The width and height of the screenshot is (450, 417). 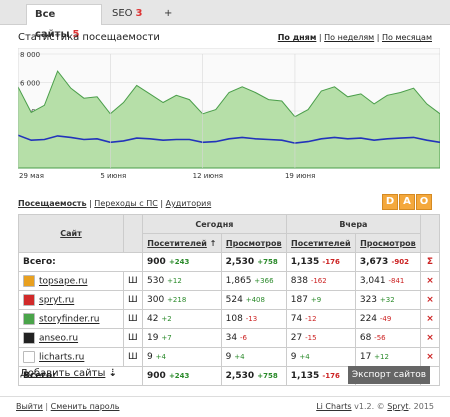 I want to click on site-row: spryt.ru Ш 300 +218 524 +408 187 +9 323 +32 ×, so click(x=229, y=300).